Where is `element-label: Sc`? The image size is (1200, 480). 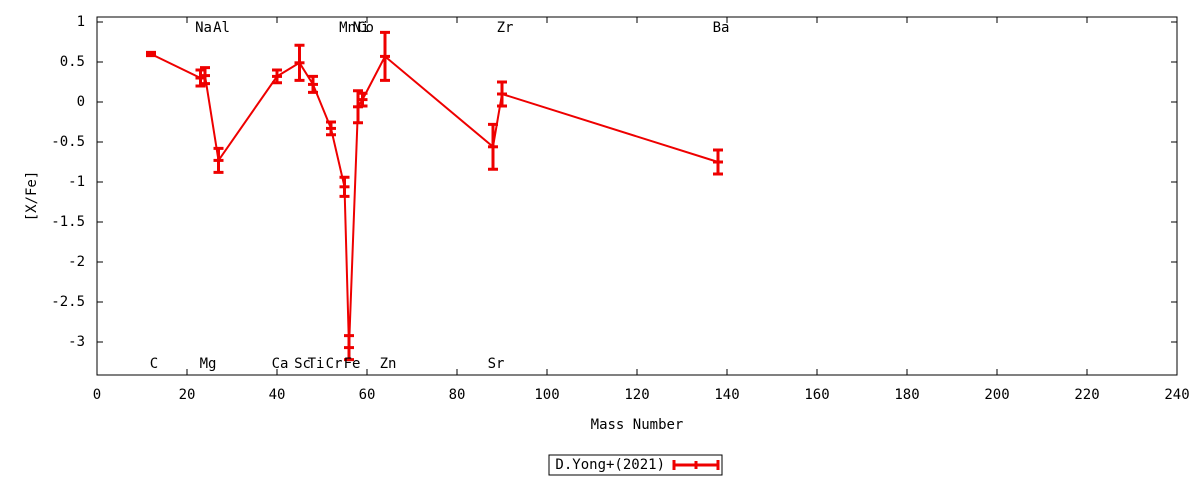 element-label: Sc is located at coordinates (302, 364).